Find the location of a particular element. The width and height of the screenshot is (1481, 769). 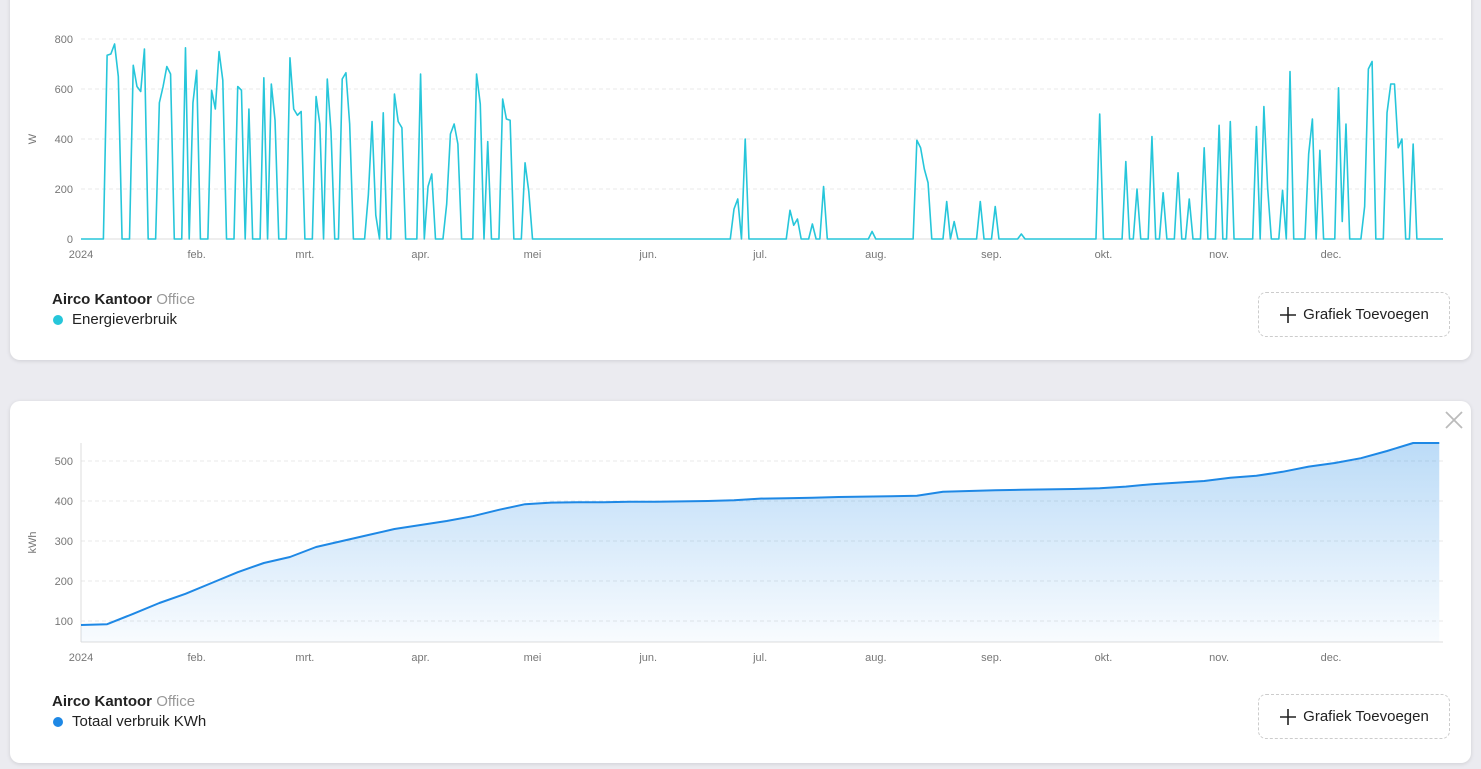

y-axis-label: W is located at coordinates (33, 138).